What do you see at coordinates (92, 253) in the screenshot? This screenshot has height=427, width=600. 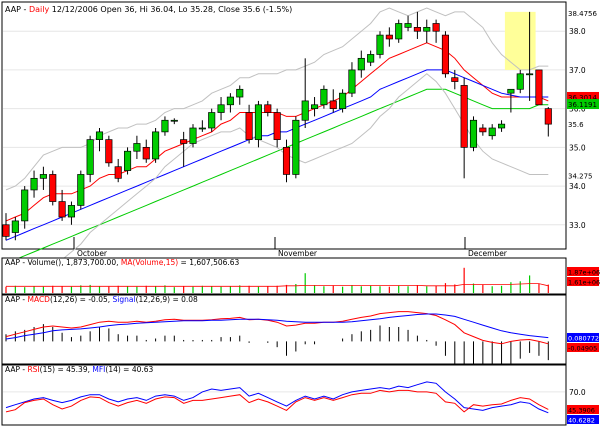 I see `month-label-october: October` at bounding box center [92, 253].